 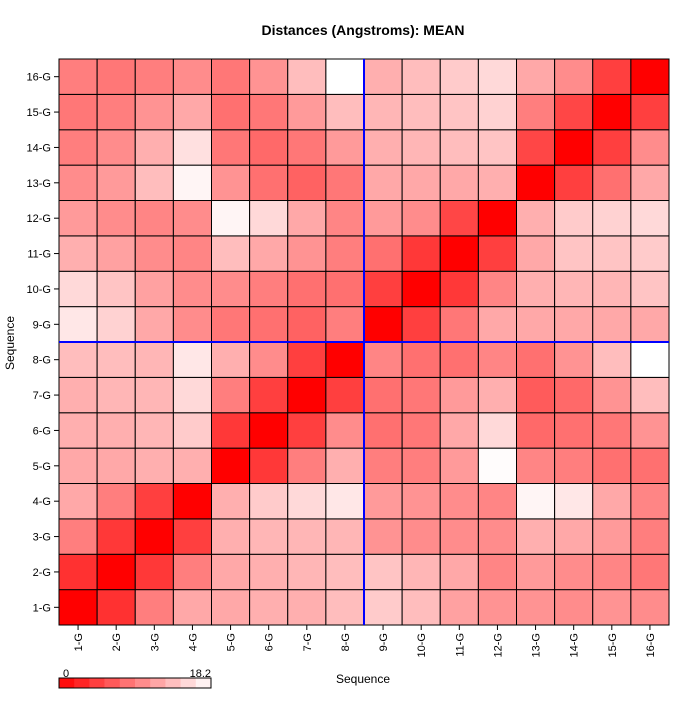 I want to click on x-tick-label: 8-G, so click(x=346, y=642).